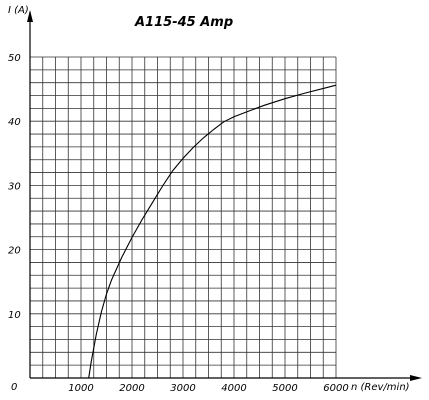 The width and height of the screenshot is (429, 400). I want to click on x-tick-label: 4000, so click(233, 388).